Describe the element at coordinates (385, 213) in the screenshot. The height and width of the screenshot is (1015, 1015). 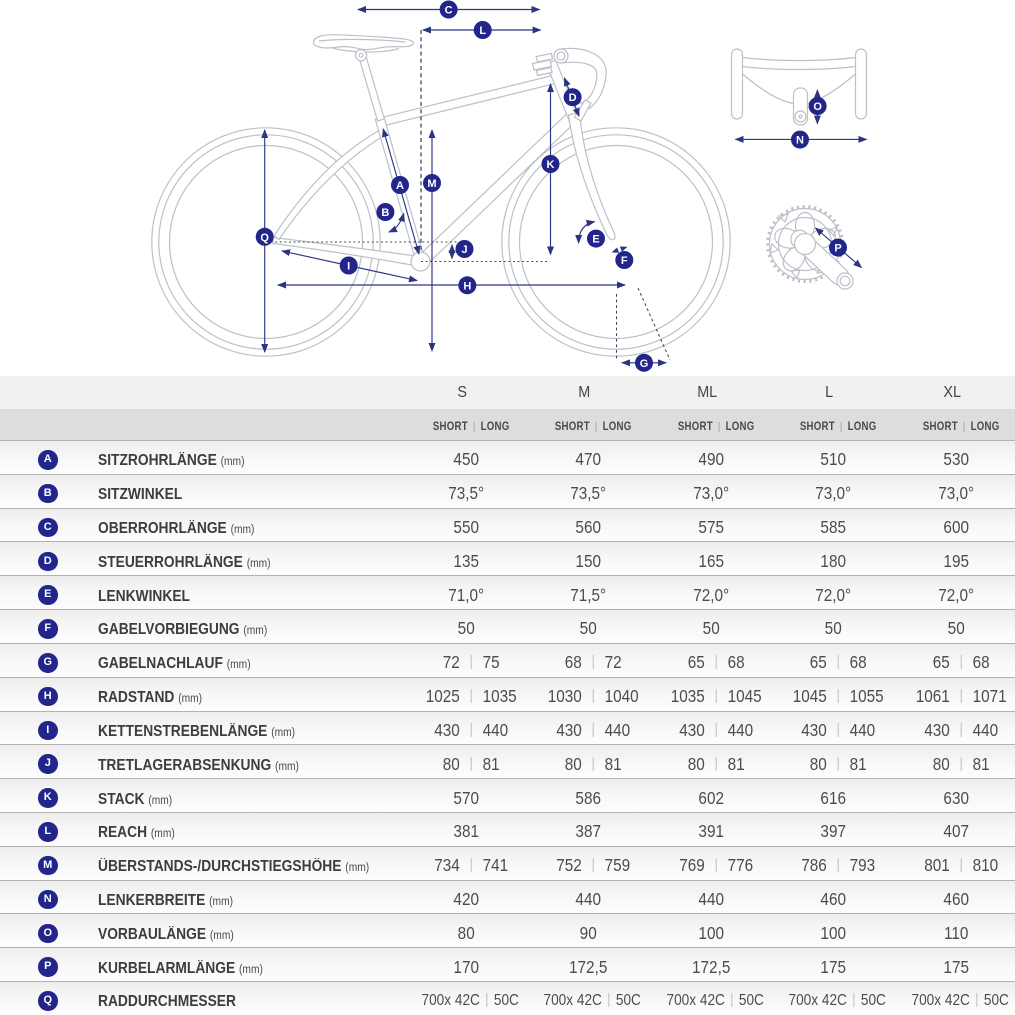
I see `svg-text: B` at that location.